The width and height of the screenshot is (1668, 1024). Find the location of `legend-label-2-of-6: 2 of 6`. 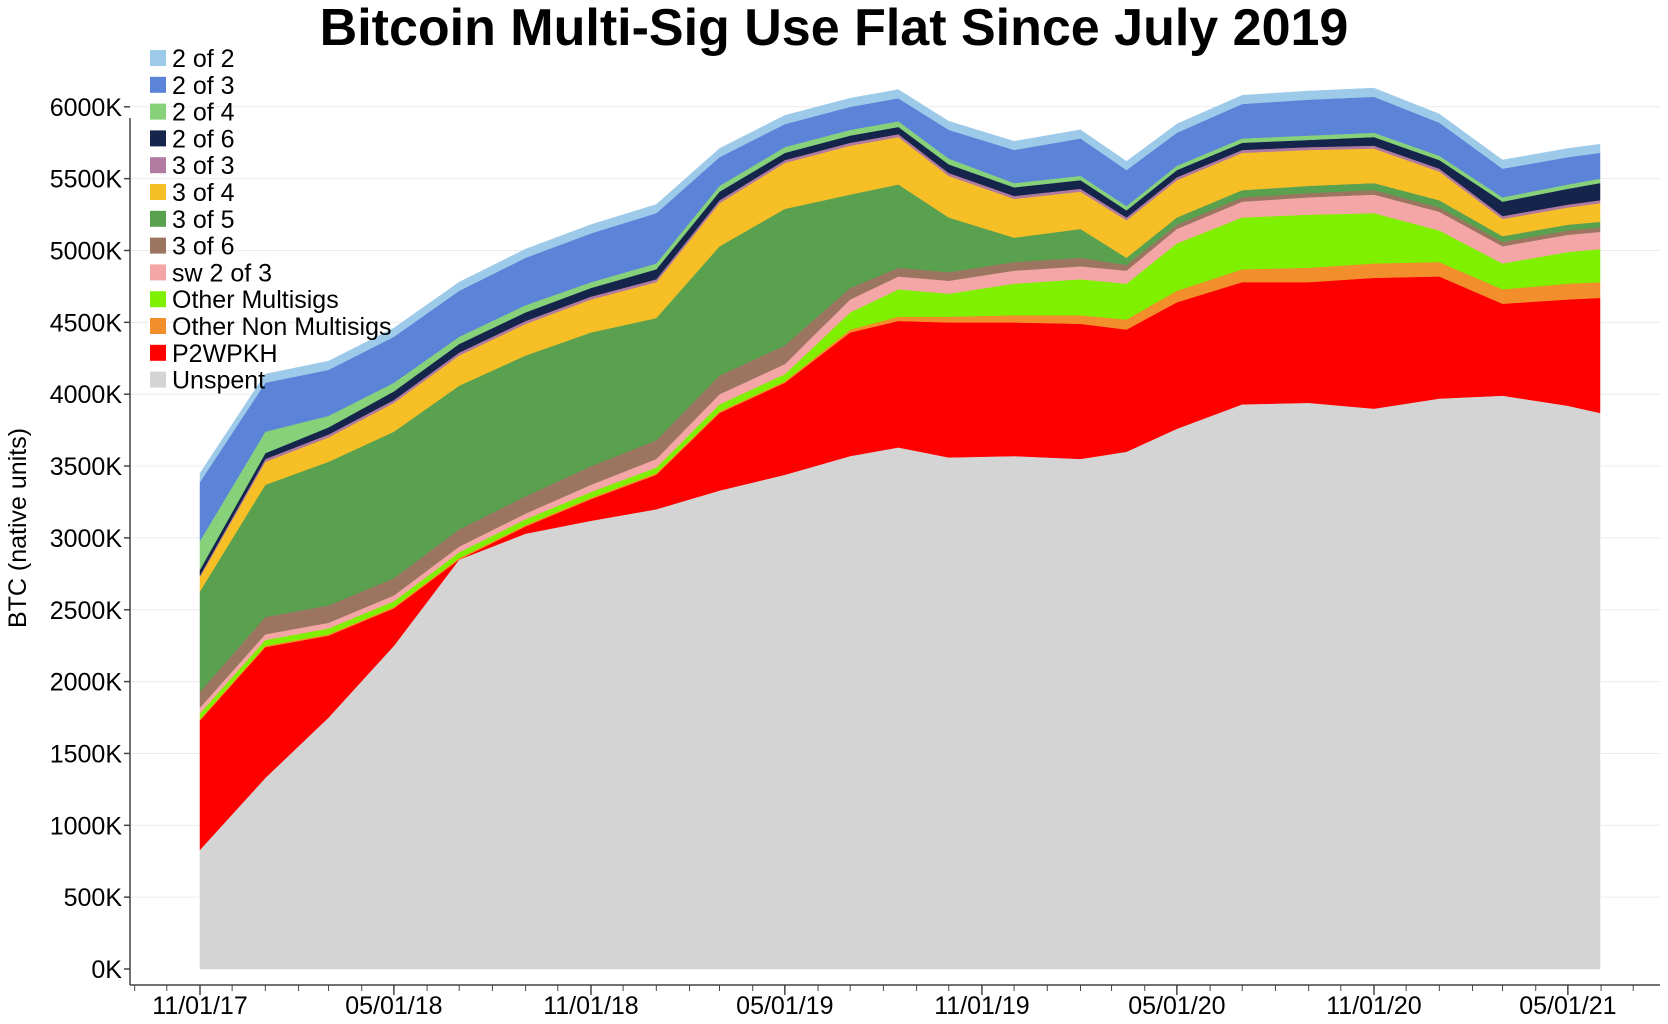

legend-label-2-of-6: 2 of 6 is located at coordinates (203, 139).